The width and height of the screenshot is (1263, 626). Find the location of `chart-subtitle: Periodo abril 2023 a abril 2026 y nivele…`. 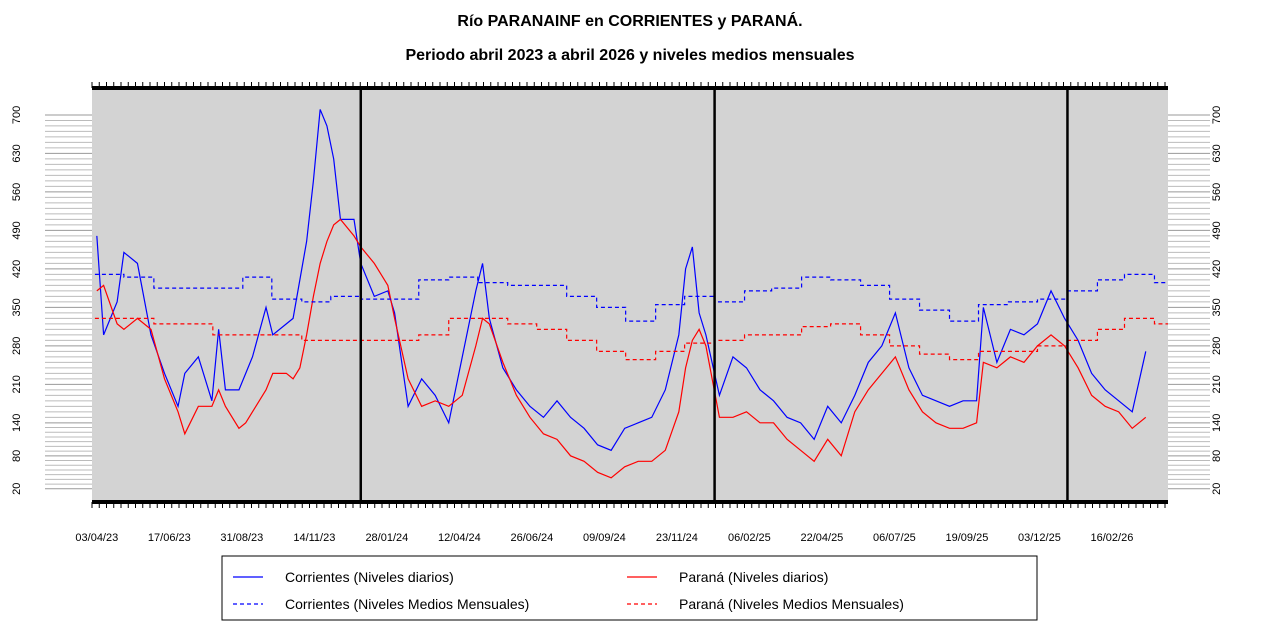

chart-subtitle: Periodo abril 2023 a abril 2026 y nivele… is located at coordinates (629, 55).